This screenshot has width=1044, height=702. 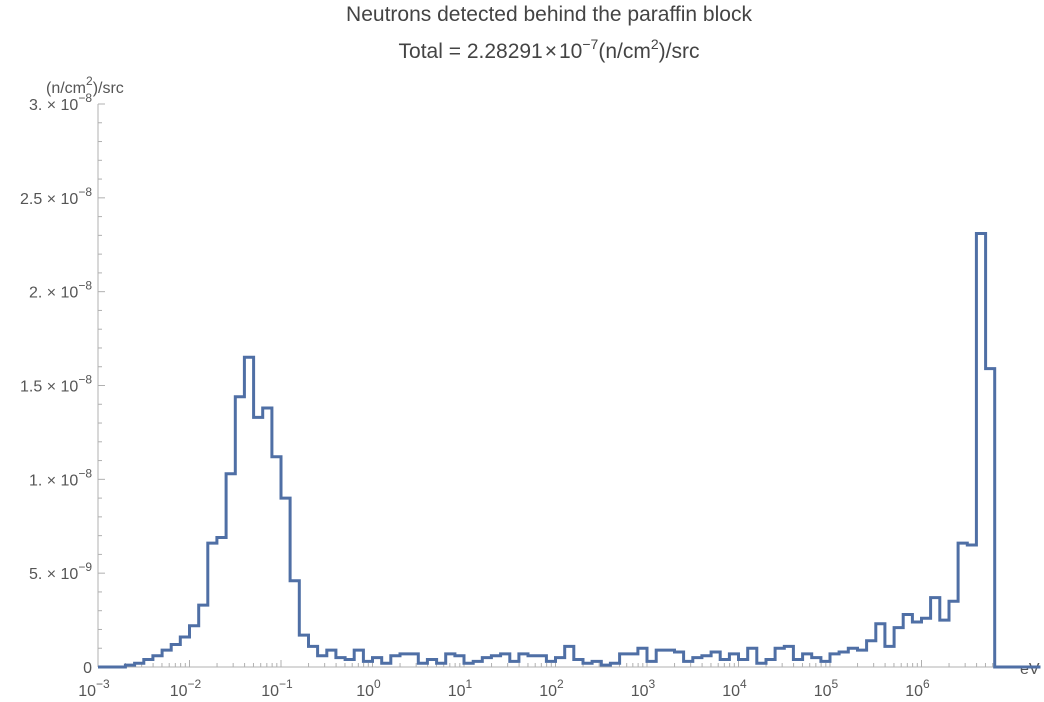 What do you see at coordinates (917, 688) in the screenshot?
I see `x-tick-label: 10⁶` at bounding box center [917, 688].